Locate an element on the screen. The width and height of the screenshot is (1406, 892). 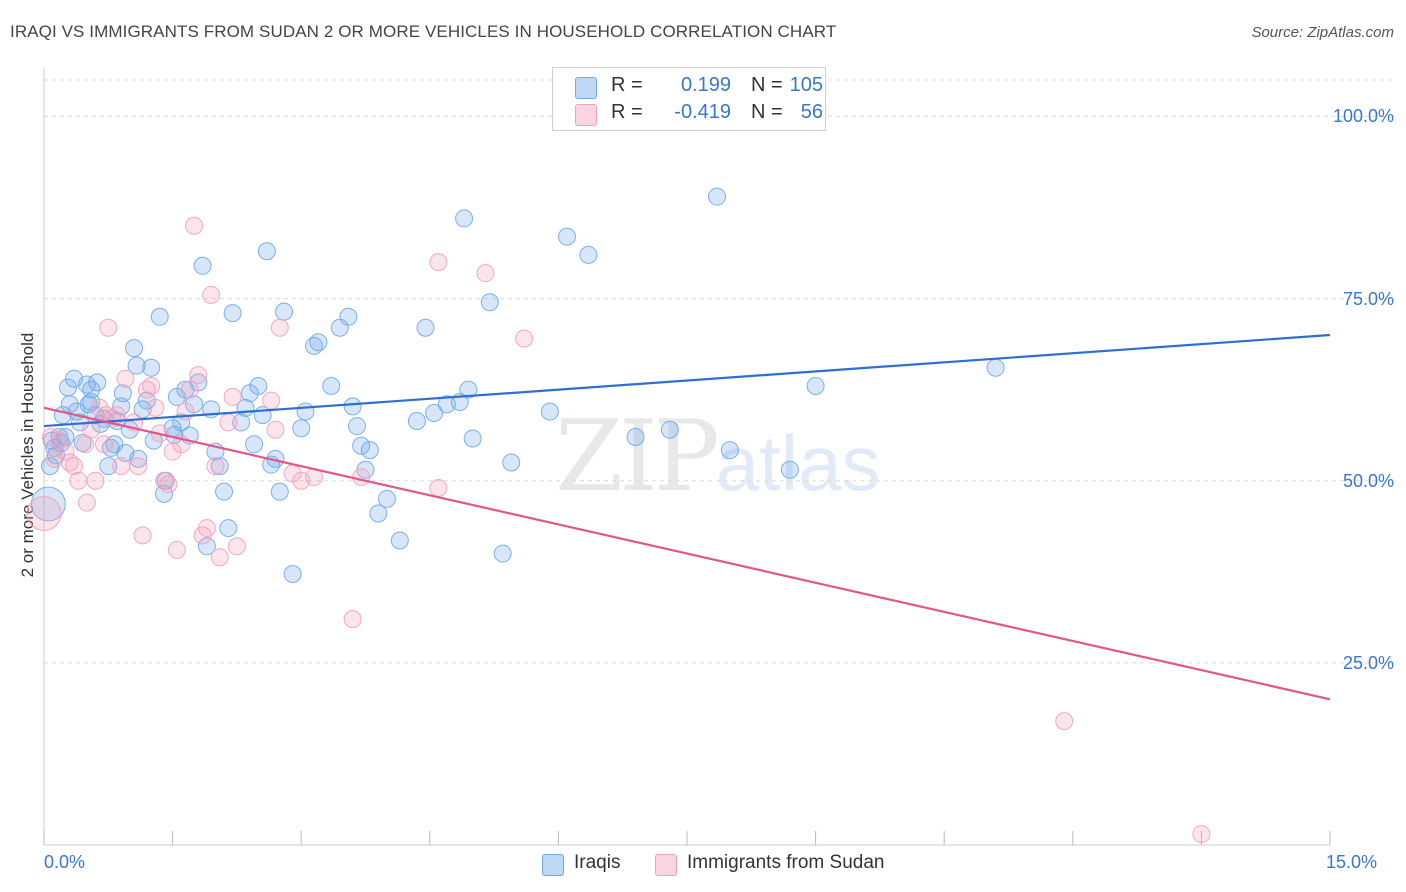
stats-legend: R = 0.199 N = 105 R = -0.419 N = 56 is located at coordinates (689, 99).